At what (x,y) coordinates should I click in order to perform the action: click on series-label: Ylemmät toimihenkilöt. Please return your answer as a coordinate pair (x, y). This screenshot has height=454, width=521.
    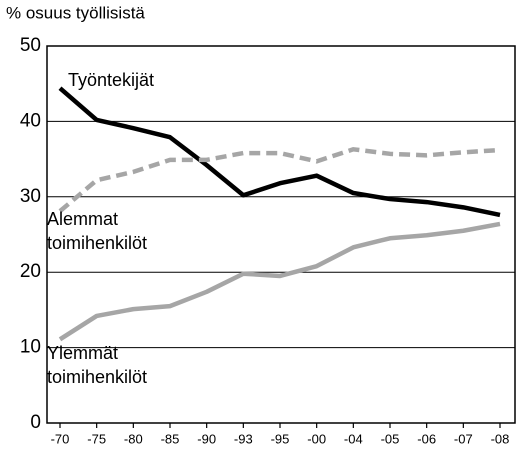
    Looking at the image, I should click on (97, 365).